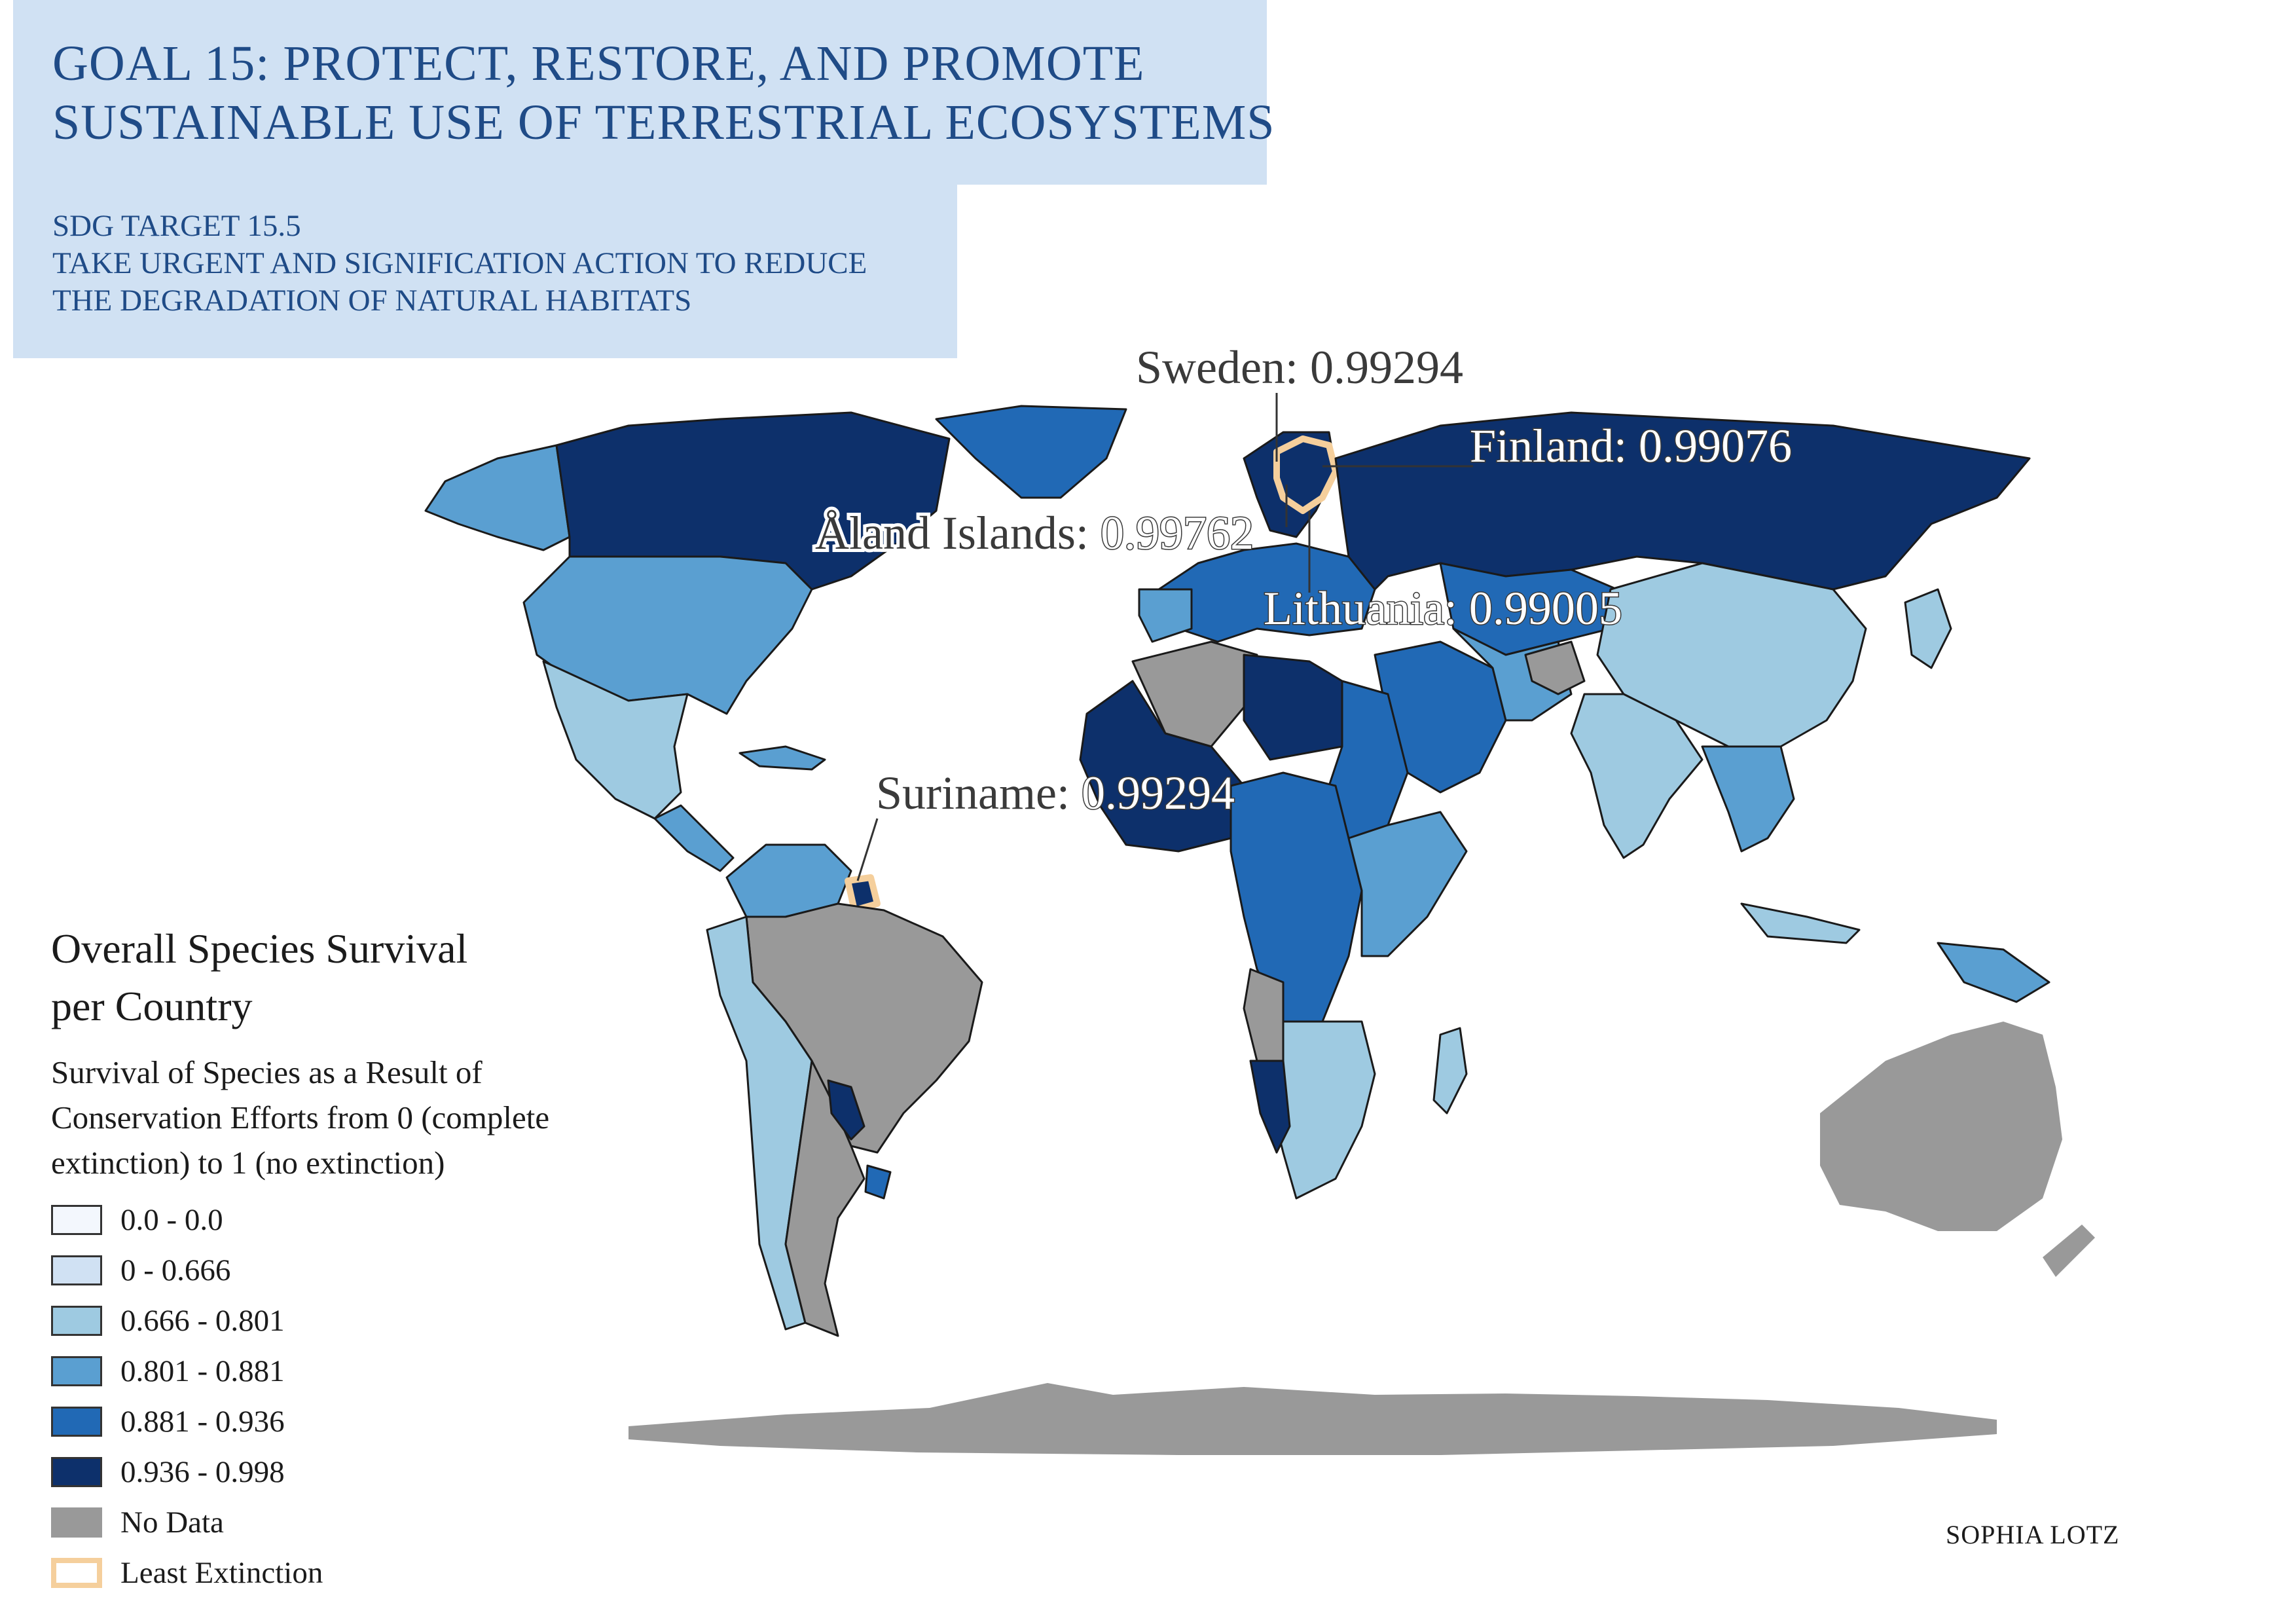 The width and height of the screenshot is (2296, 1624). What do you see at coordinates (667, 635) in the screenshot?
I see `region-usa` at bounding box center [667, 635].